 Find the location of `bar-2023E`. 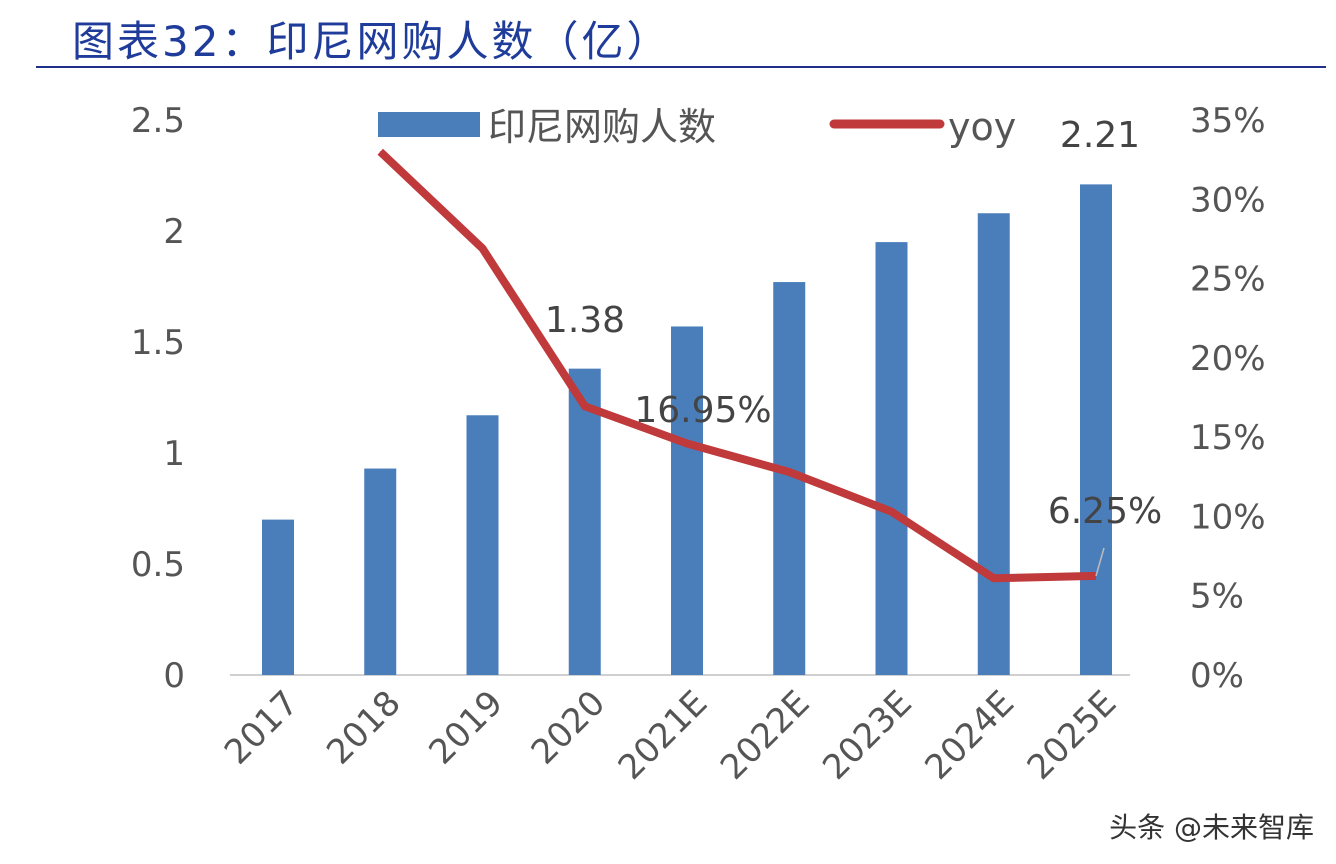

bar-2023E is located at coordinates (891, 458).